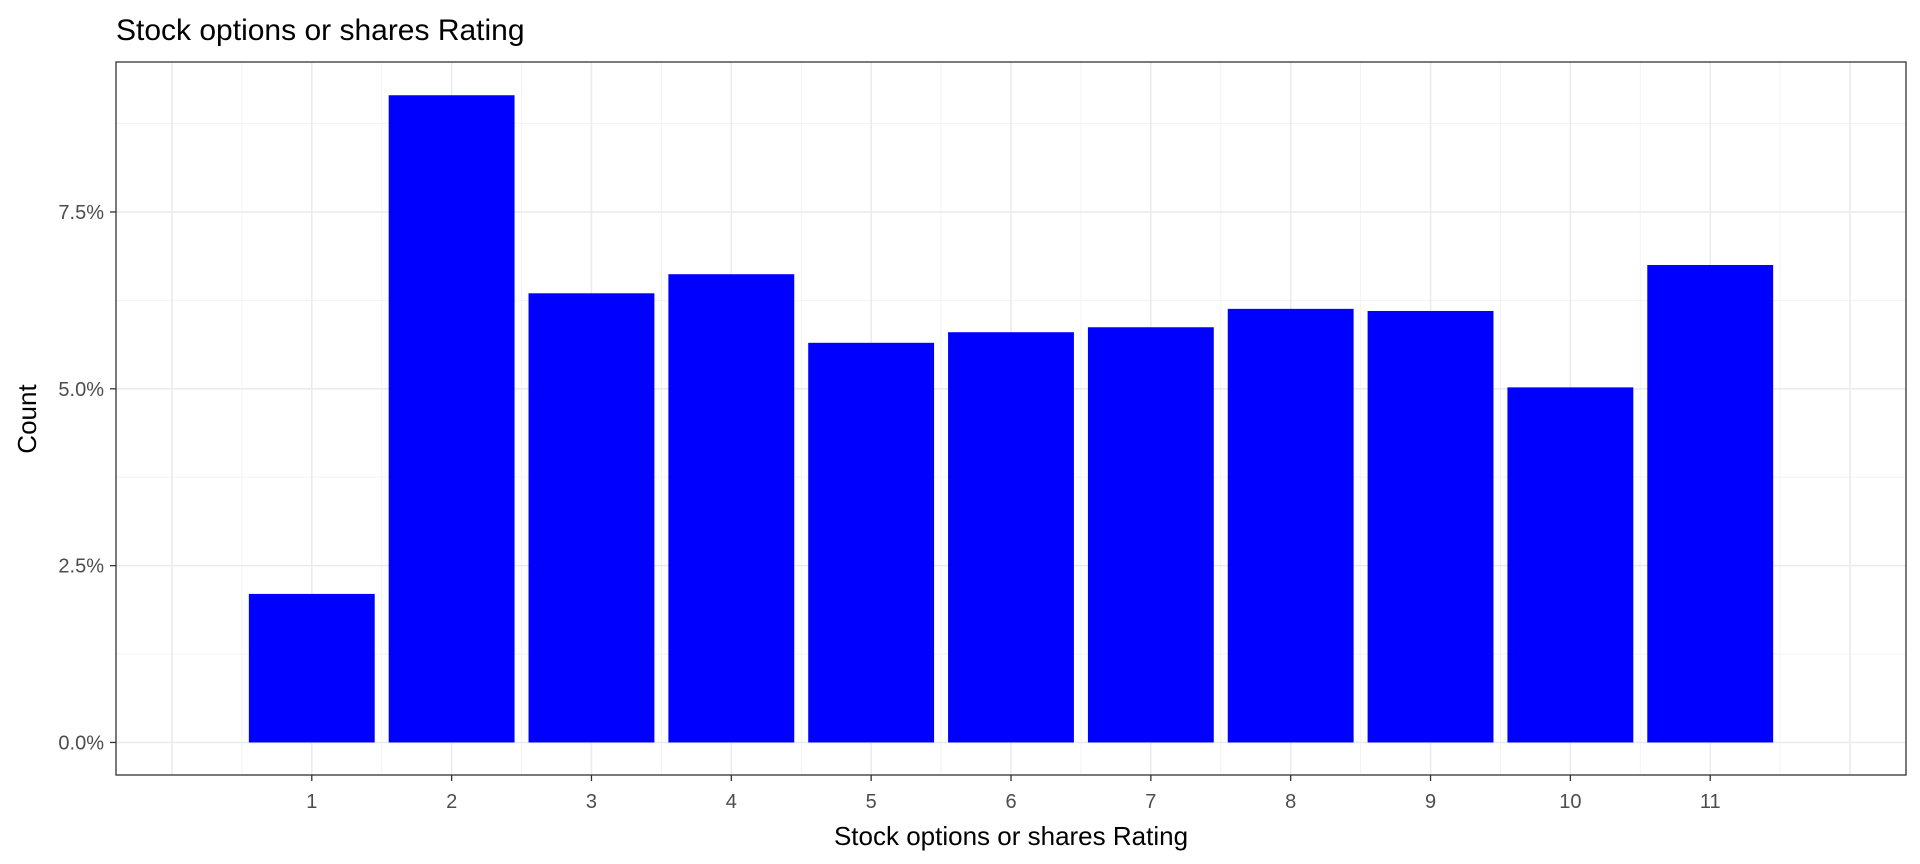  I want to click on x-tick-label: 6, so click(1010, 802).